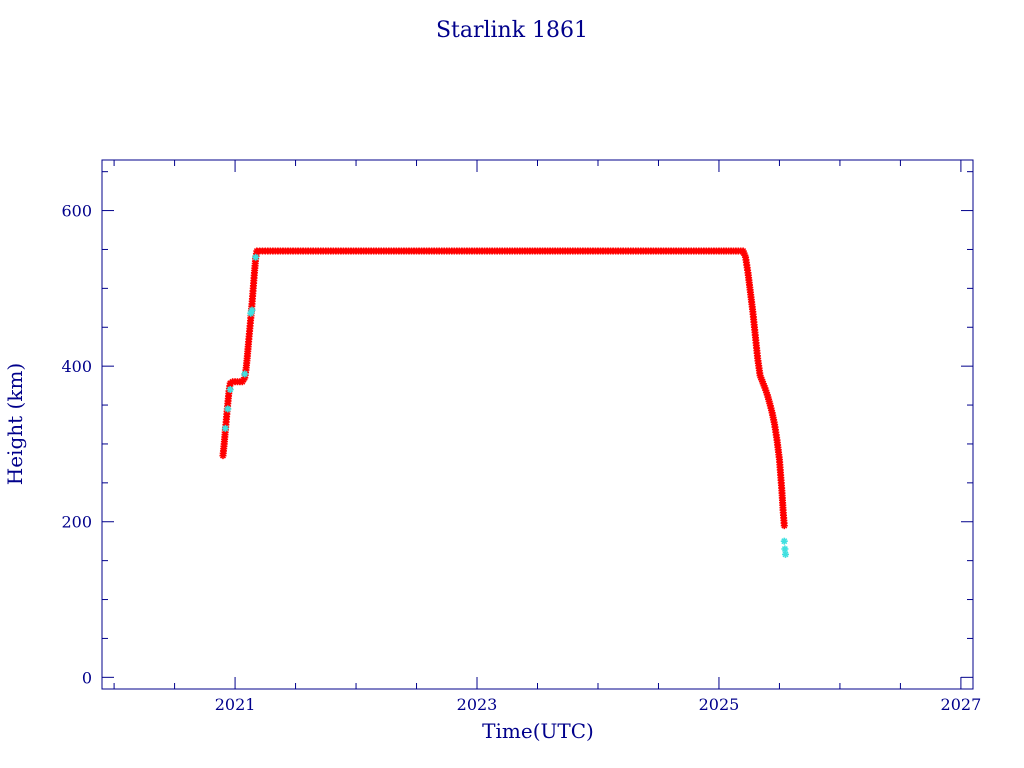  I want to click on chart-title: Starlink 1861, so click(512, 30).